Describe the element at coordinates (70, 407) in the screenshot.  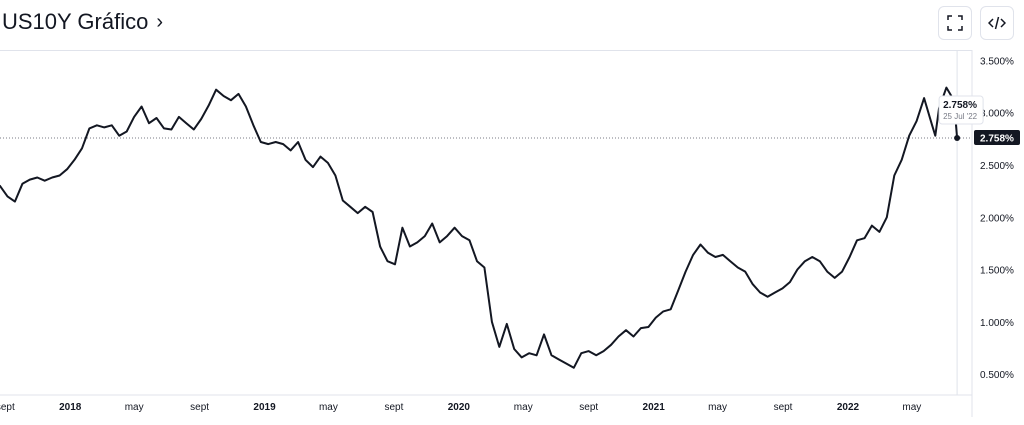
I see `x-tick-label: 2018` at that location.